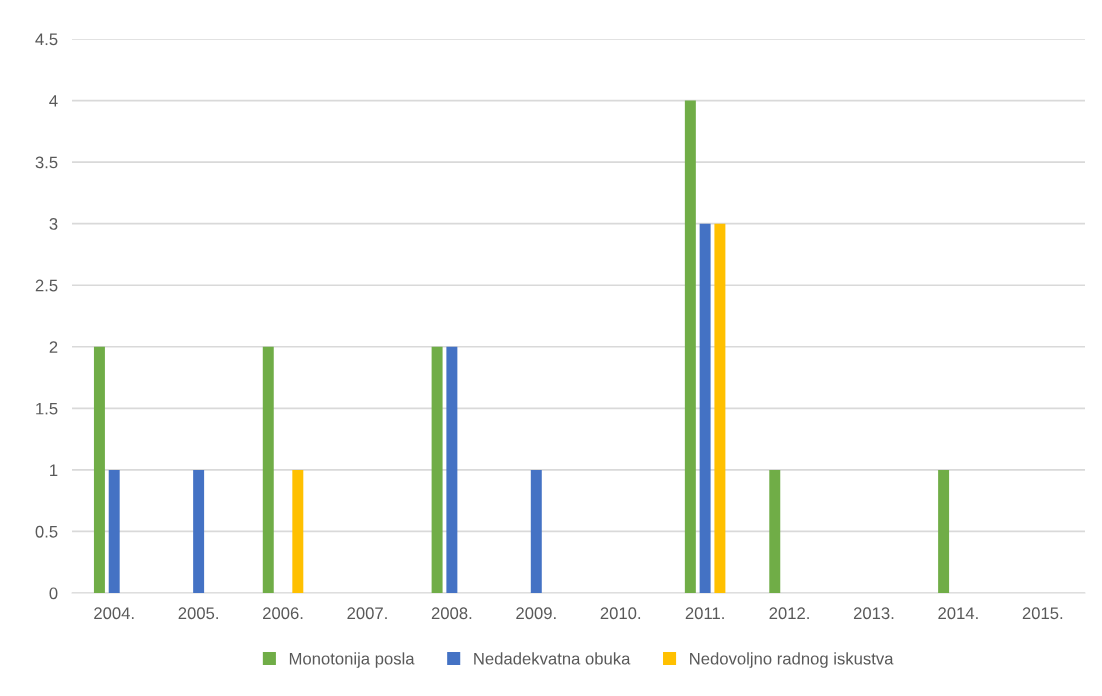  Describe the element at coordinates (53, 593) in the screenshot. I see `y-tick-label: 0` at that location.